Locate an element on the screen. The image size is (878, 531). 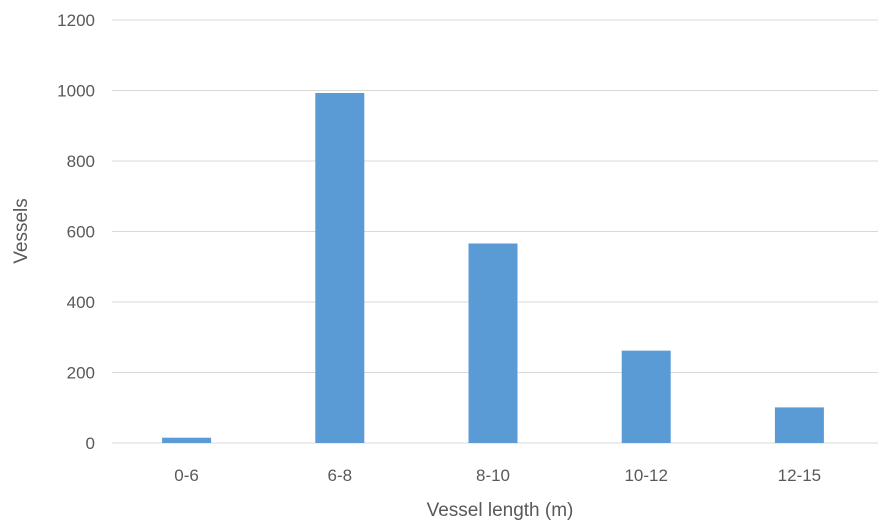
x-tick-label: 10-12 is located at coordinates (645, 475).